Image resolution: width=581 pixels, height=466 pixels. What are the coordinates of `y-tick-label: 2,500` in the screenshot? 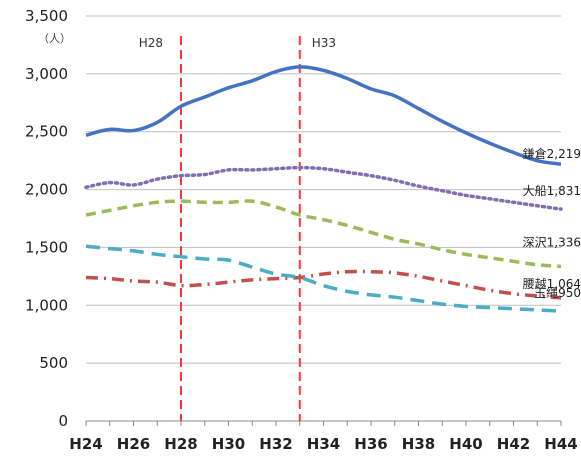 It's located at (46, 132).